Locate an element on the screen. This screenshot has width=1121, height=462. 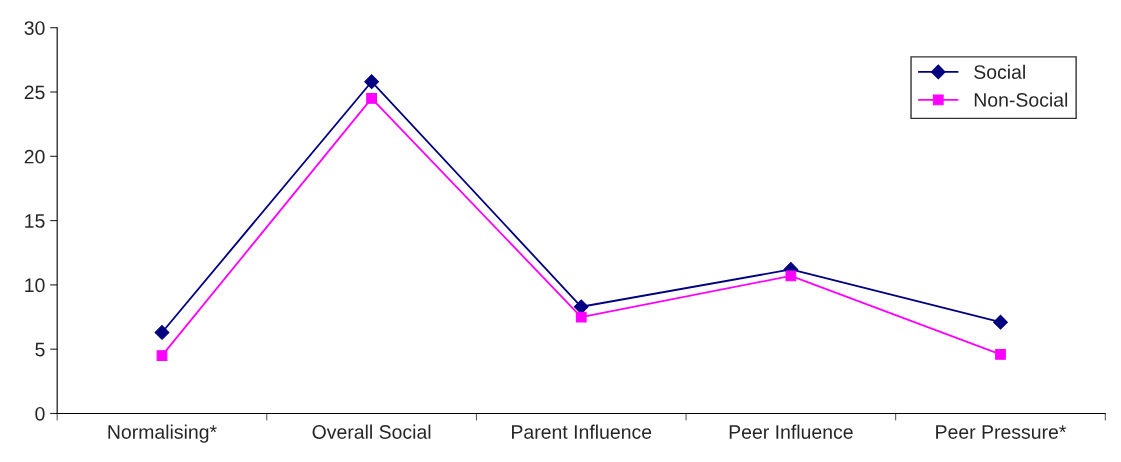
x-tick-label: Overall Social is located at coordinates (371, 431).